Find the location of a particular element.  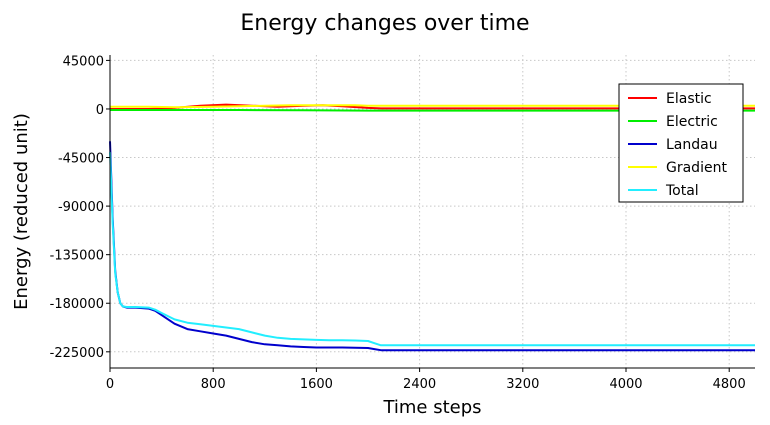

chart-title: Energy changes over time is located at coordinates (384, 23).